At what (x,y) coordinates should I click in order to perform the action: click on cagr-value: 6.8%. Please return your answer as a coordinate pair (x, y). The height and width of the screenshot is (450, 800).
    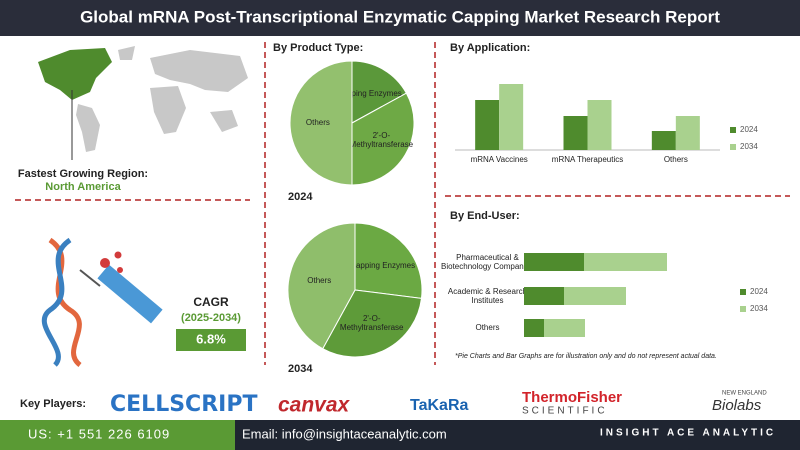
    Looking at the image, I should click on (211, 338).